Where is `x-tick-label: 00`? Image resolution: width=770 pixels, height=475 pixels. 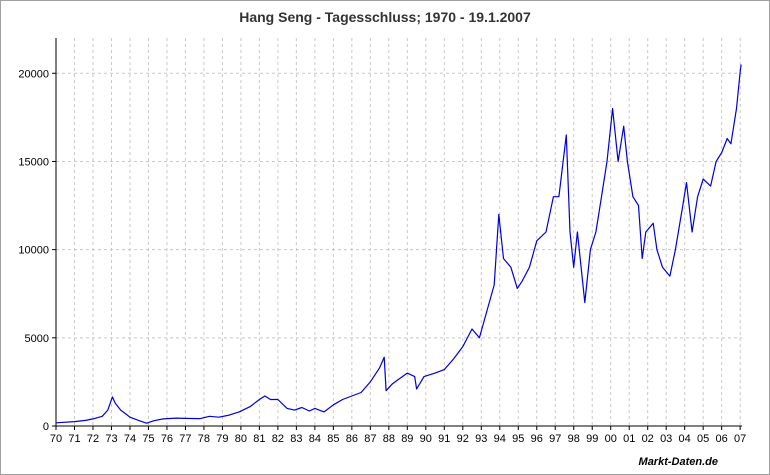 x-tick-label: 00 is located at coordinates (611, 439).